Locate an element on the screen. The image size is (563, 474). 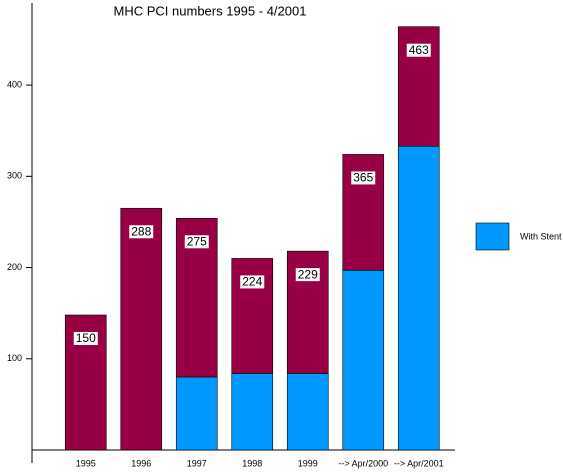
x-tick-label: --> Apr/2000 is located at coordinates (363, 463).